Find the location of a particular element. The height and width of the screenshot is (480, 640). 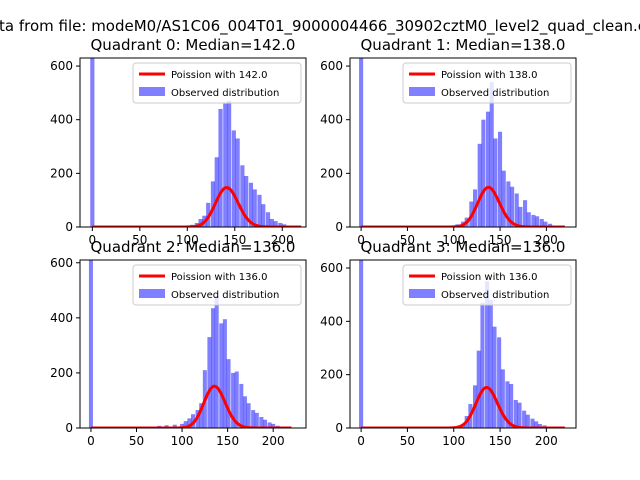

legend: Poission with 136.0 Observed distribution is located at coordinates (487, 285).